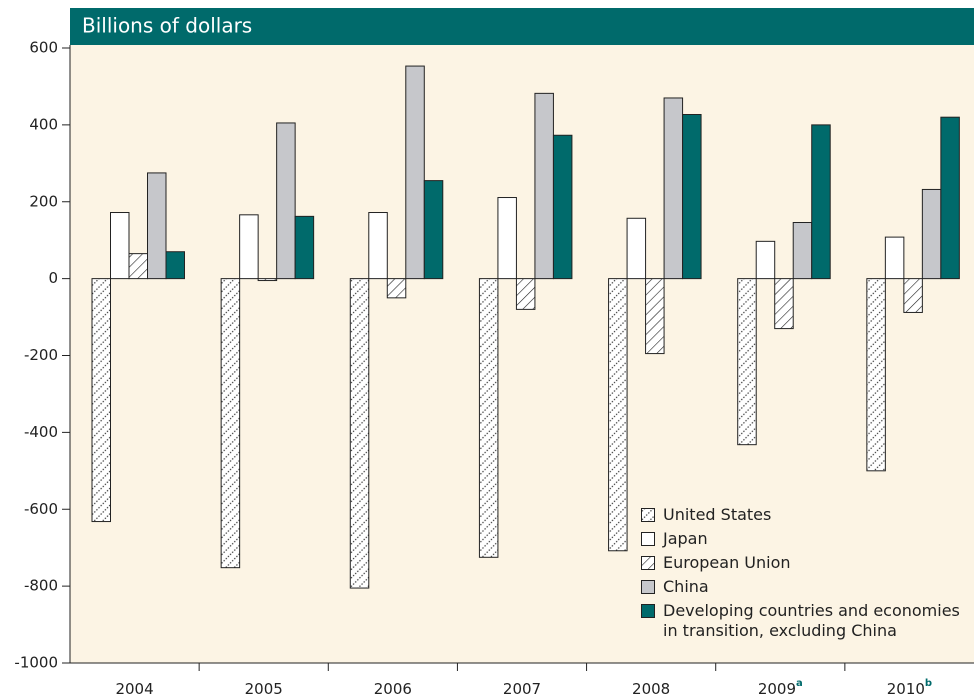  I want to click on y-tick-label: -1000, so click(36, 663).